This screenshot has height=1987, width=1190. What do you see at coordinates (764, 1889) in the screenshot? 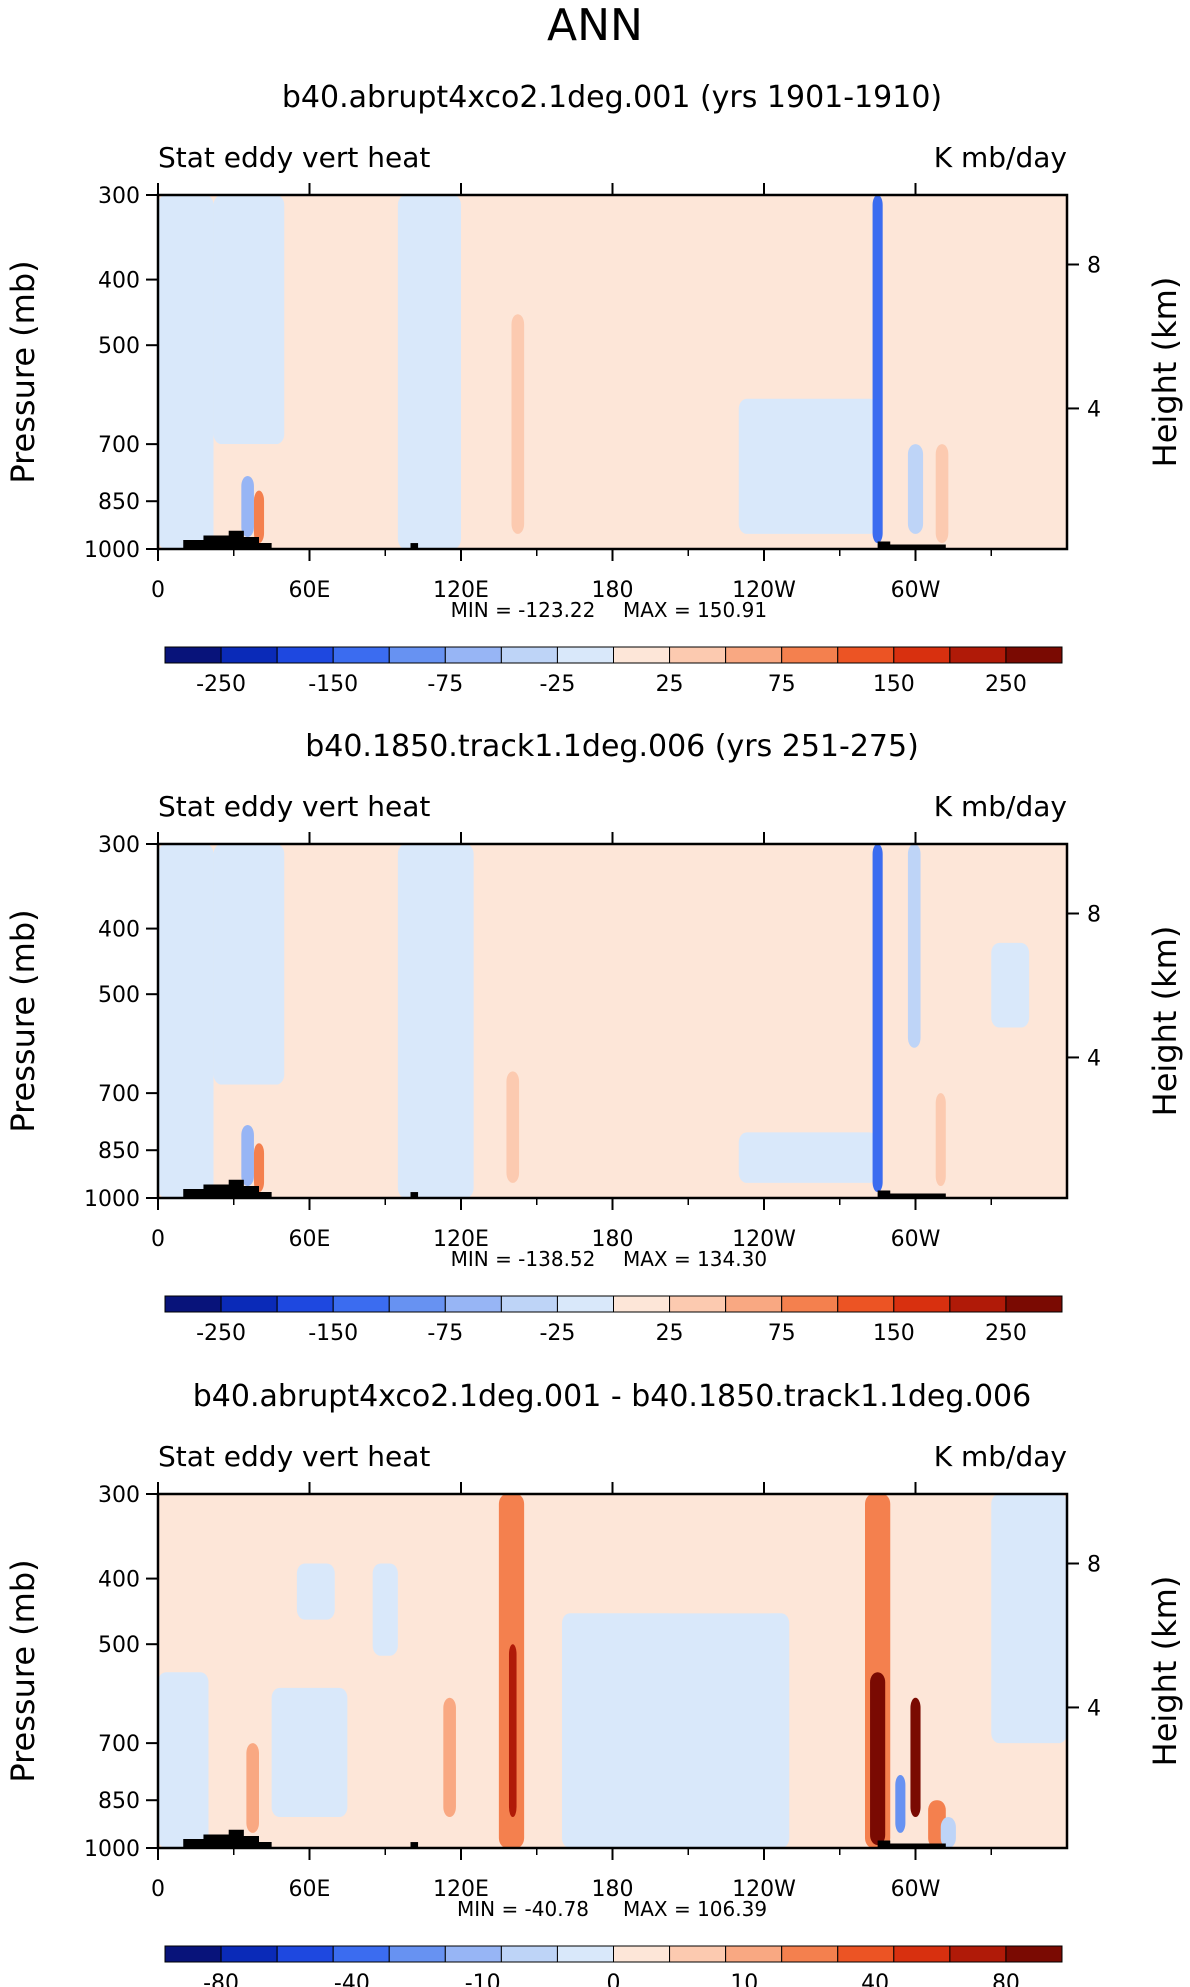
I see `x-tick-label: 120W` at bounding box center [764, 1889].